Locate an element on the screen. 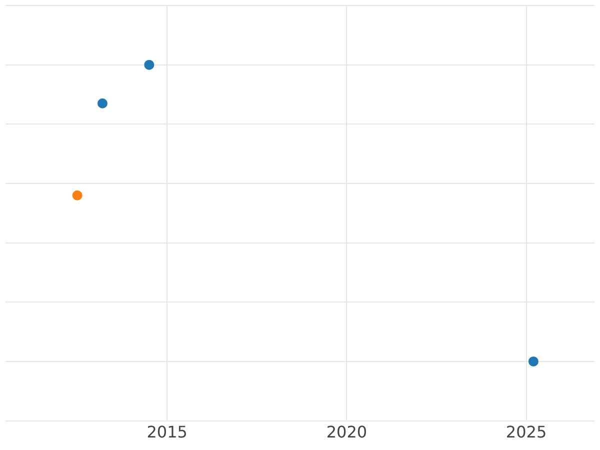  x-tick-label: 2015 is located at coordinates (167, 432).